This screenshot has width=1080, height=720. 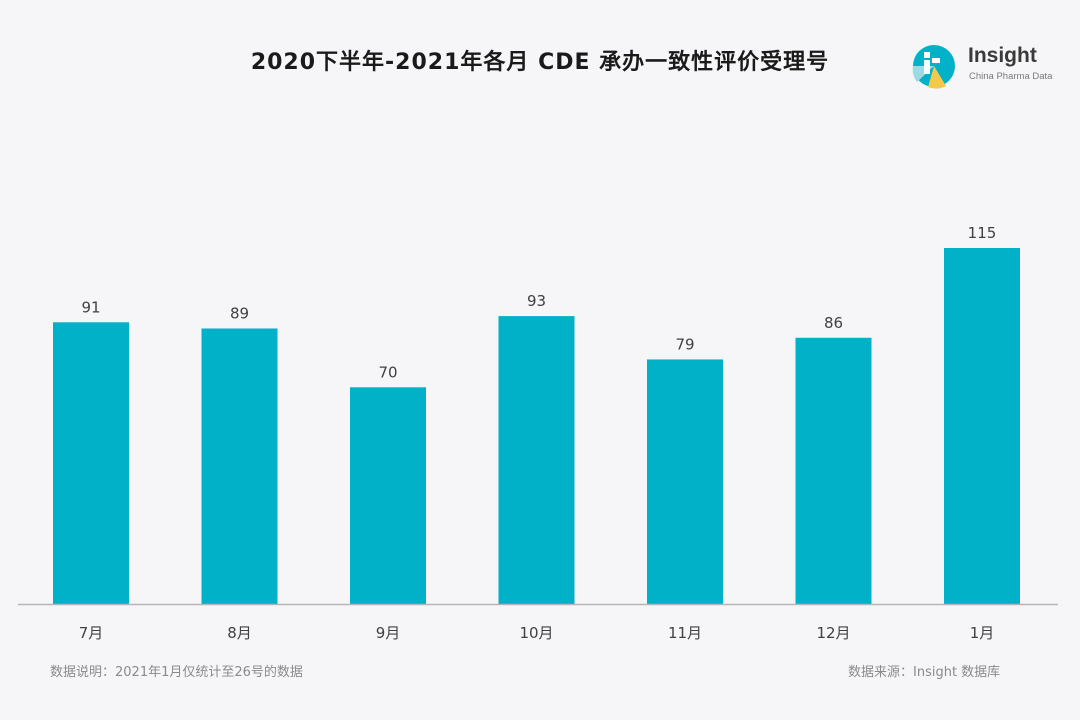 What do you see at coordinates (684, 344) in the screenshot?
I see `value-label-4: 79` at bounding box center [684, 344].